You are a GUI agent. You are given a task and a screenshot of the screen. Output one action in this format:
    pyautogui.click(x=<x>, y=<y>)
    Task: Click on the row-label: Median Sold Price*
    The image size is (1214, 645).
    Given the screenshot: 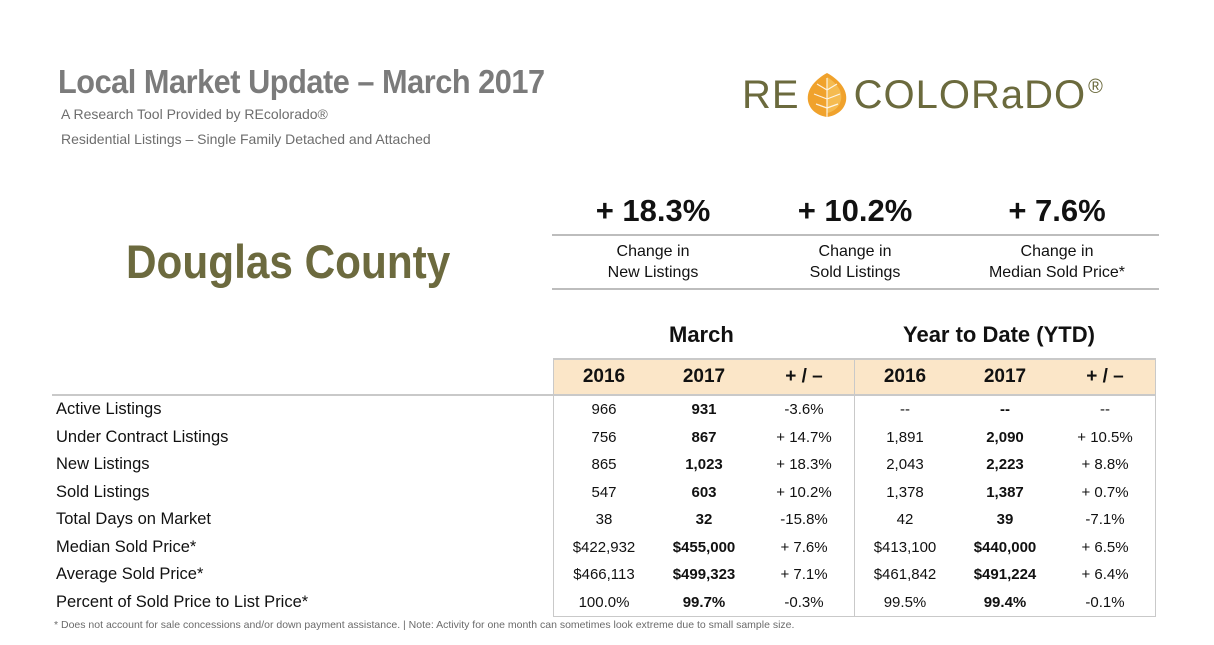 What is the action you would take?
    pyautogui.click(x=126, y=546)
    